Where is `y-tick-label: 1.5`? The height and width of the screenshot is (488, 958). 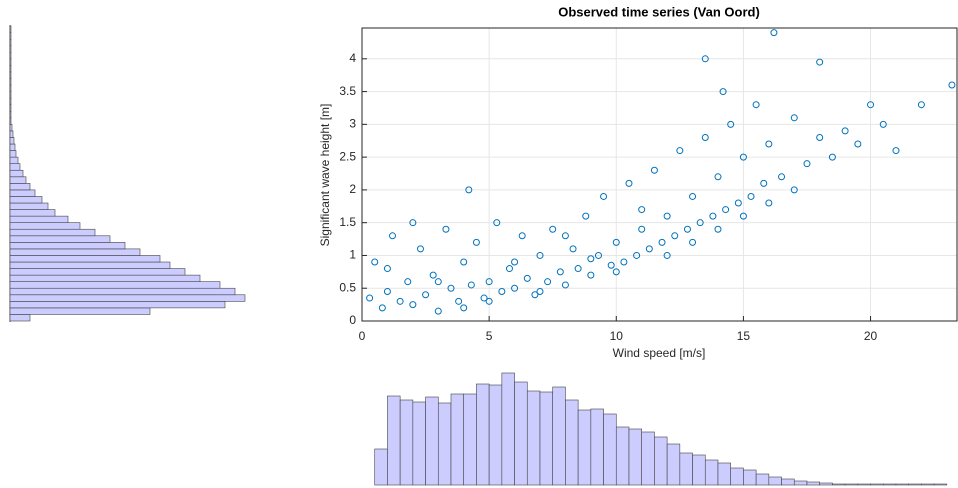 y-tick-label: 1.5 is located at coordinates (347, 222).